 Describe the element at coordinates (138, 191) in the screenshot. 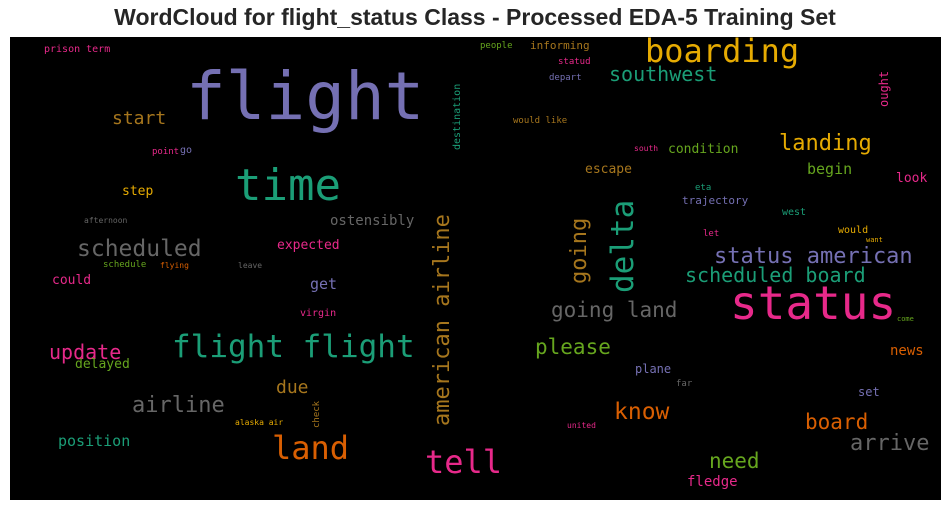

I see `word-step: step` at that location.